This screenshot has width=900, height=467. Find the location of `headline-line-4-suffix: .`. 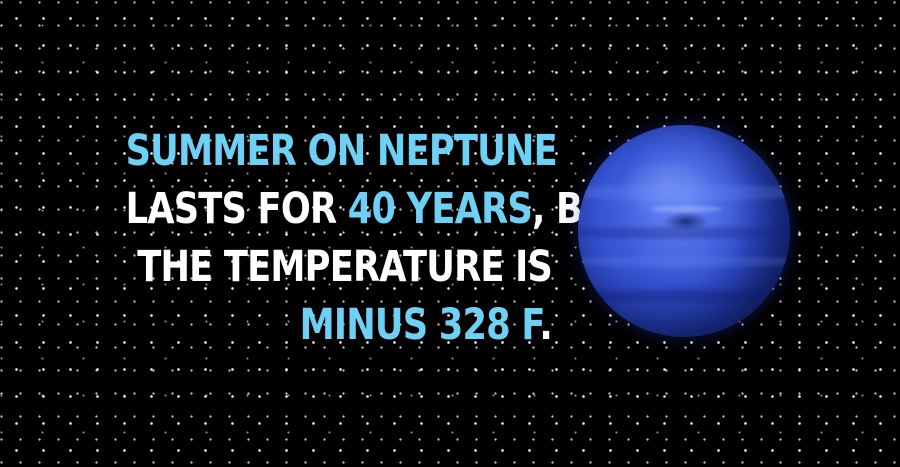

headline-line-4-suffix: . is located at coordinates (545, 325).